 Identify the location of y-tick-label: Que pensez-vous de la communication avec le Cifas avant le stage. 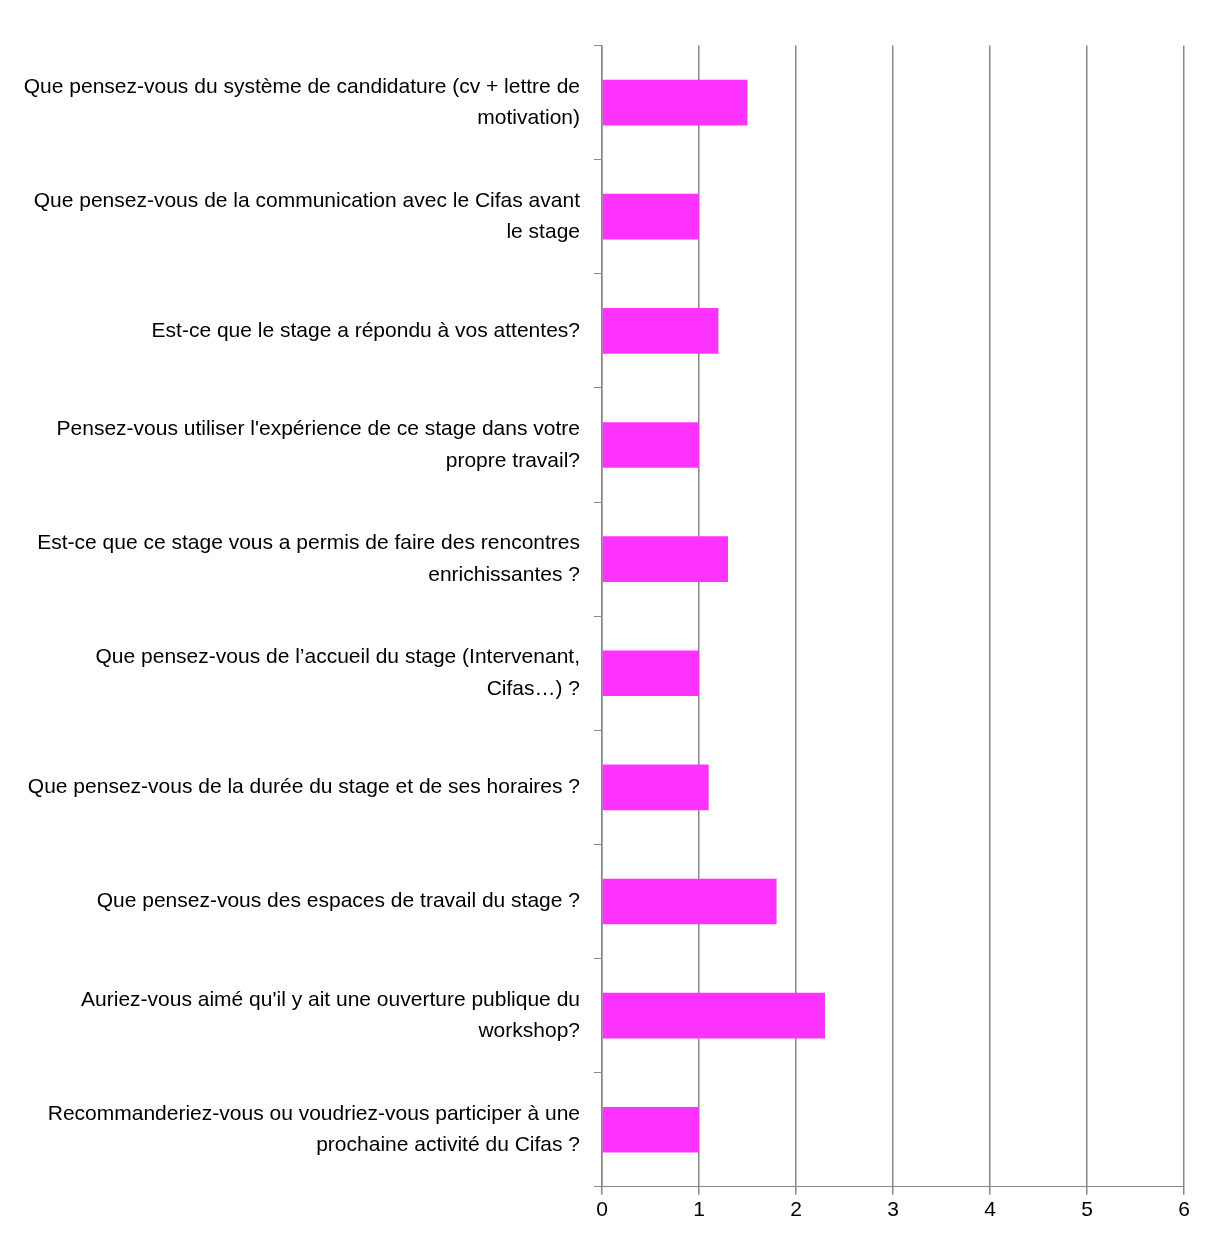
(307, 215).